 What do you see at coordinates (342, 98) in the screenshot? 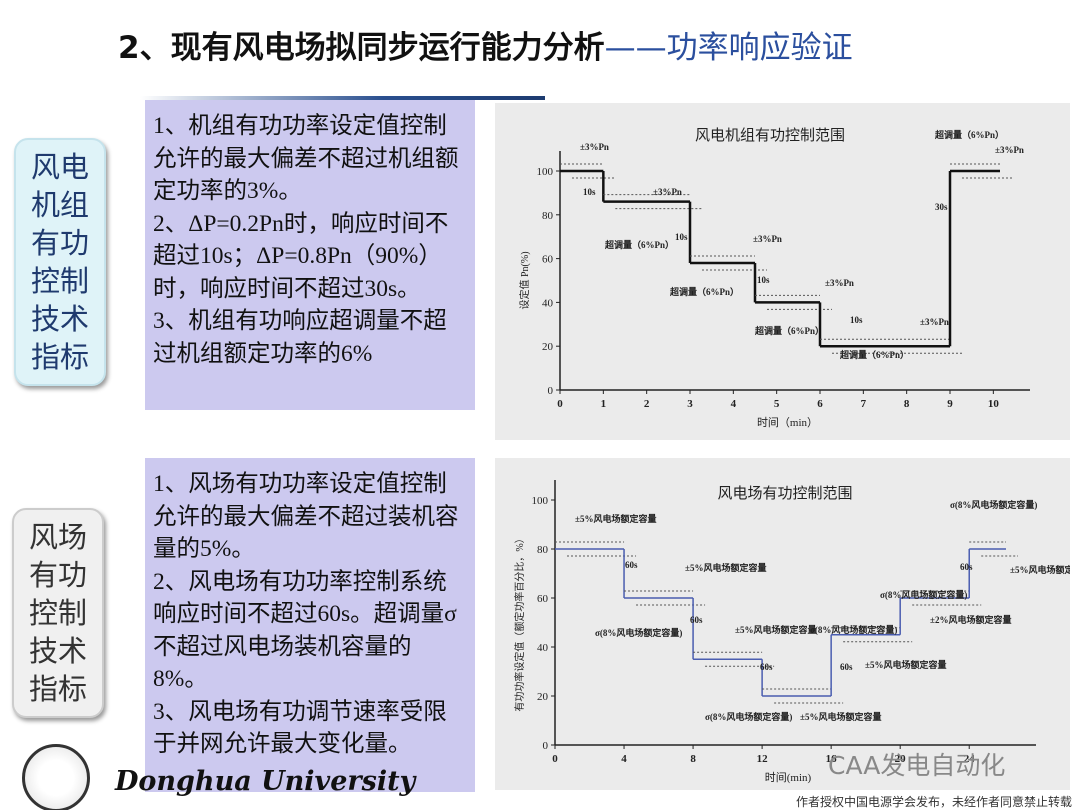
I see `title-rule` at bounding box center [342, 98].